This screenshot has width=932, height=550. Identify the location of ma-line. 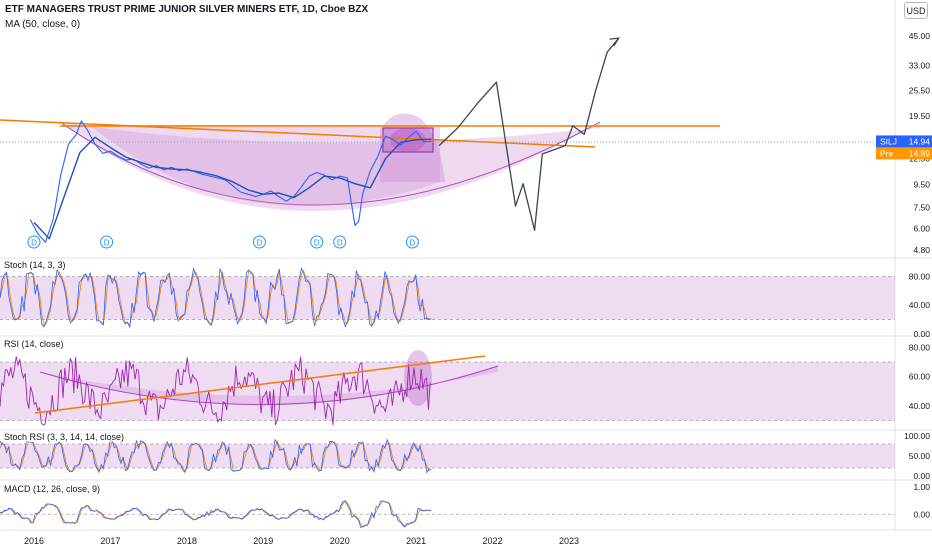
(232, 188).